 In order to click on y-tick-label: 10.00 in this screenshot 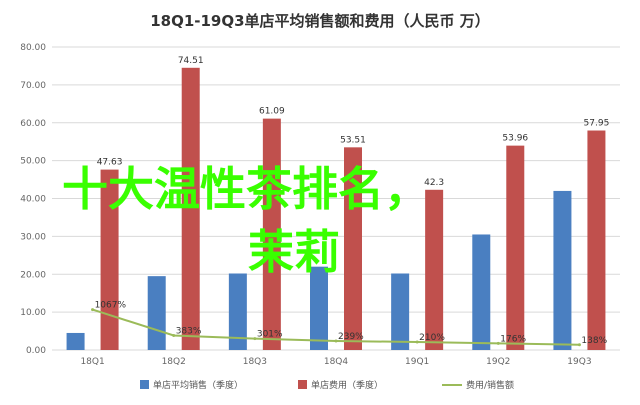, I will do `click(33, 313)`.